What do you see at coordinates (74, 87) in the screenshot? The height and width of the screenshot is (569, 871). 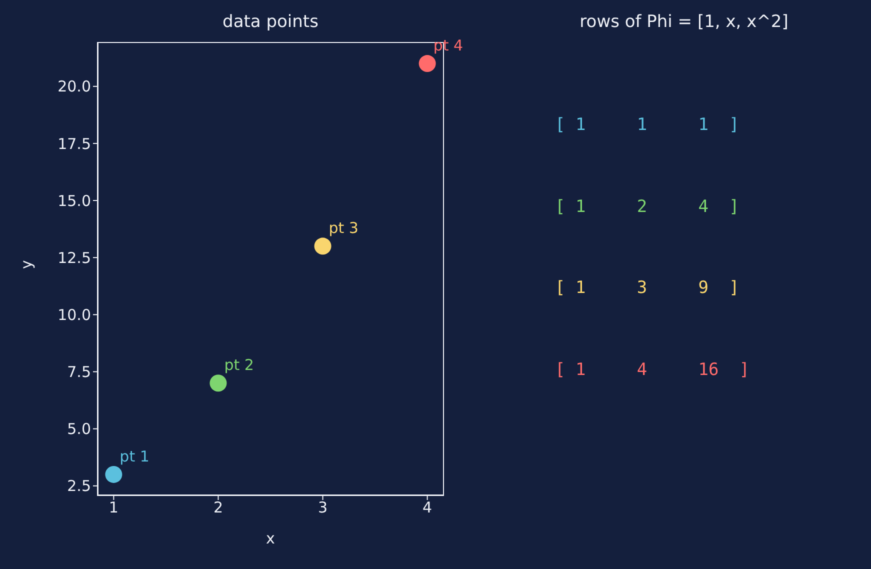 I see `y-tick-label: 20.0` at bounding box center [74, 87].